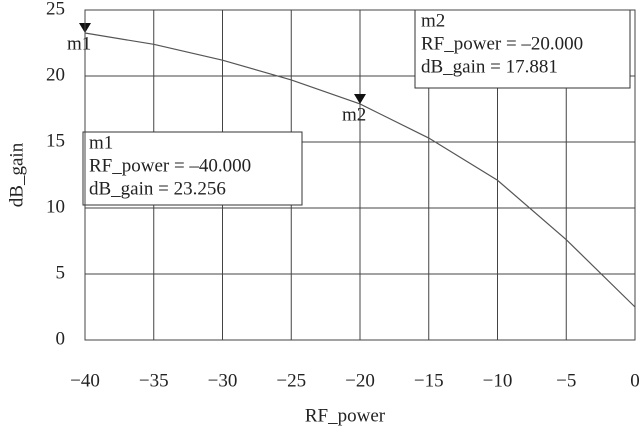 The width and height of the screenshot is (640, 440). What do you see at coordinates (170, 165) in the screenshot?
I see `marker-text: RF_power = –40.000` at bounding box center [170, 165].